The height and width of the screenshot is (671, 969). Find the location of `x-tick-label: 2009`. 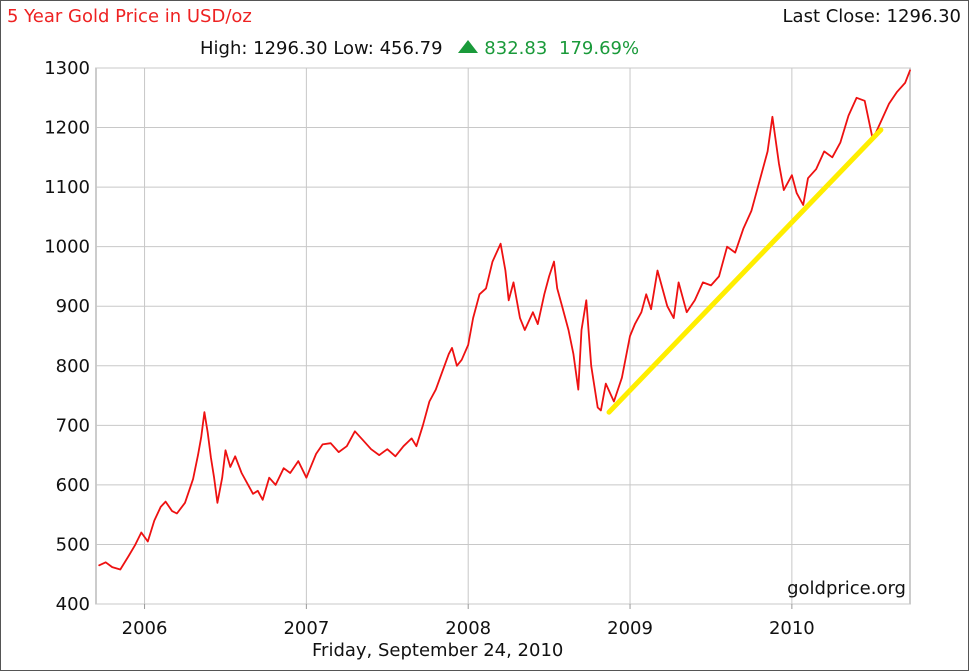

x-tick-label: 2009 is located at coordinates (630, 628).